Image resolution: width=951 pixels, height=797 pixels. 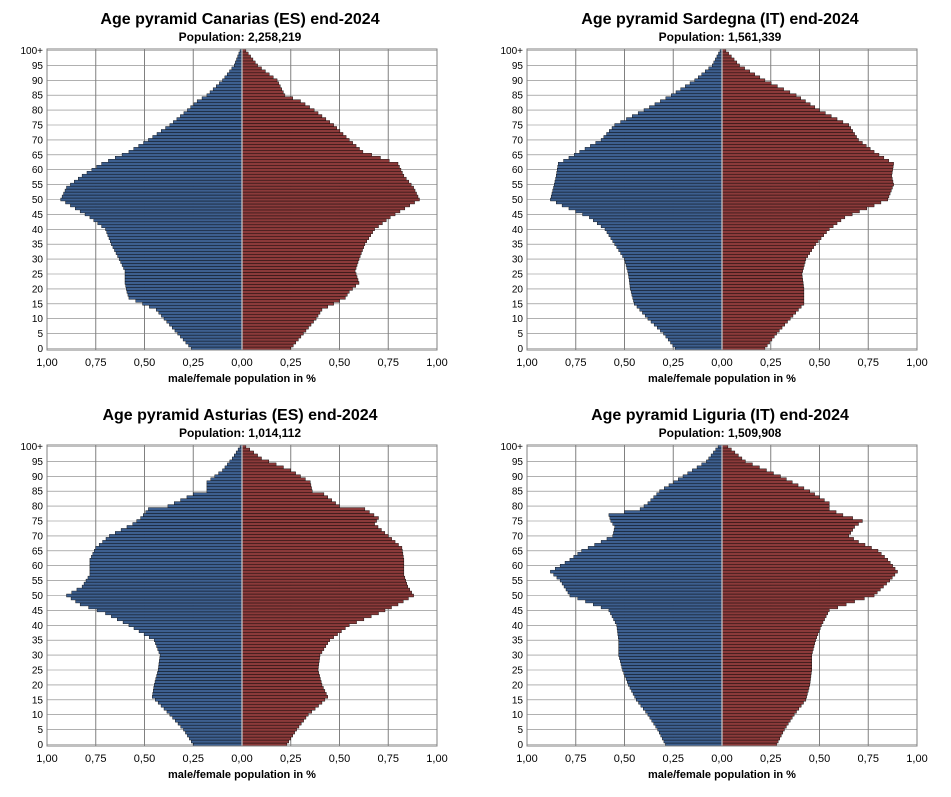 What do you see at coordinates (38, 200) in the screenshot?
I see `y-tick-label: 50` at bounding box center [38, 200].